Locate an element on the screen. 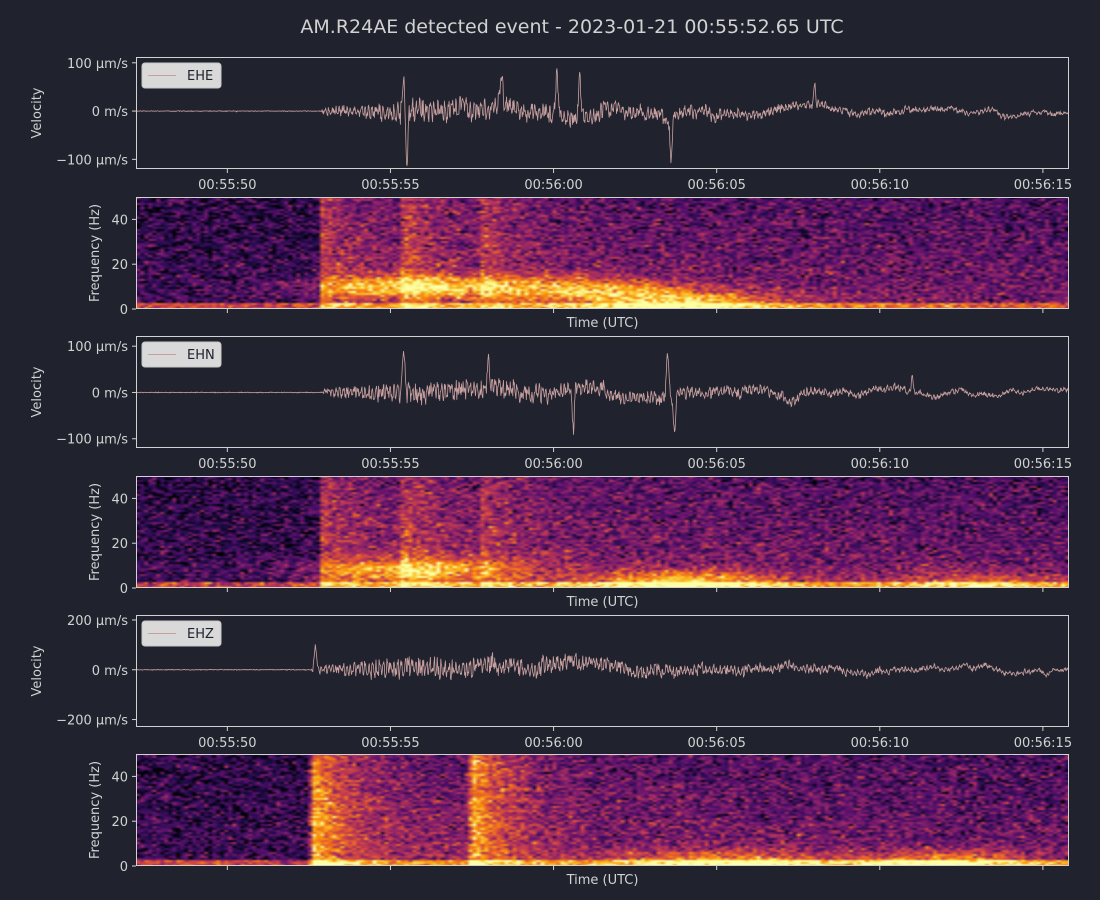 Image resolution: width=1100 pixels, height=900 pixels. spec-ehz-heatmap is located at coordinates (602, 810).